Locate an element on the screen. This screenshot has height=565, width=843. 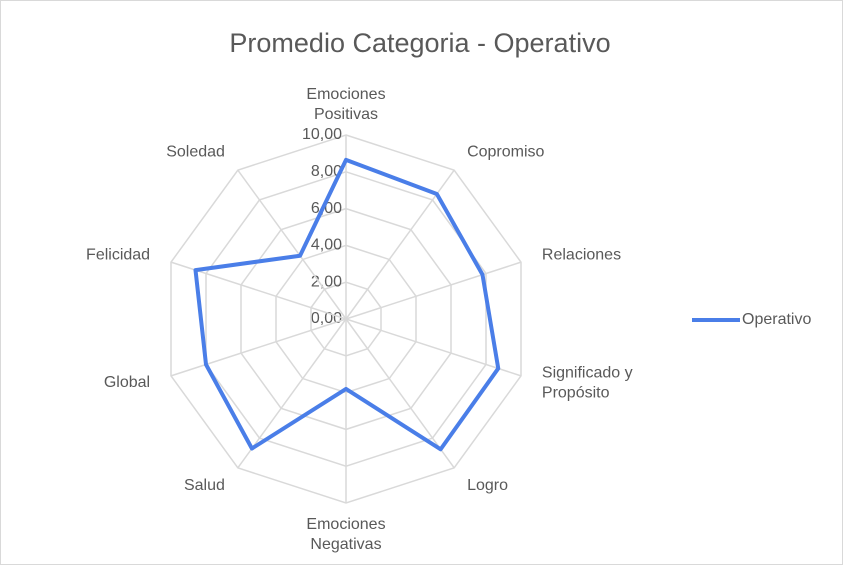
r-tick-label: 2,00 is located at coordinates (326, 281).